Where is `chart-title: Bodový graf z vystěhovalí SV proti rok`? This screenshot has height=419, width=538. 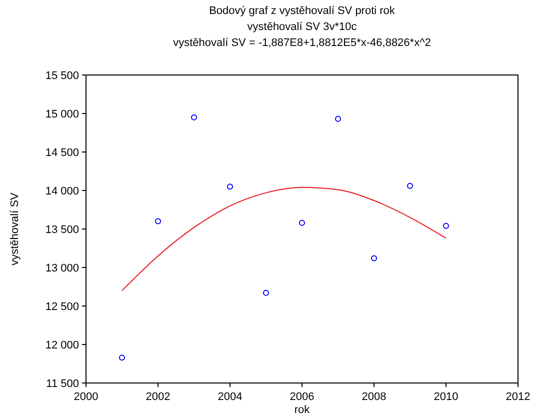 chart-title: Bodový graf z vystěhovalí SV proti rok is located at coordinates (302, 11).